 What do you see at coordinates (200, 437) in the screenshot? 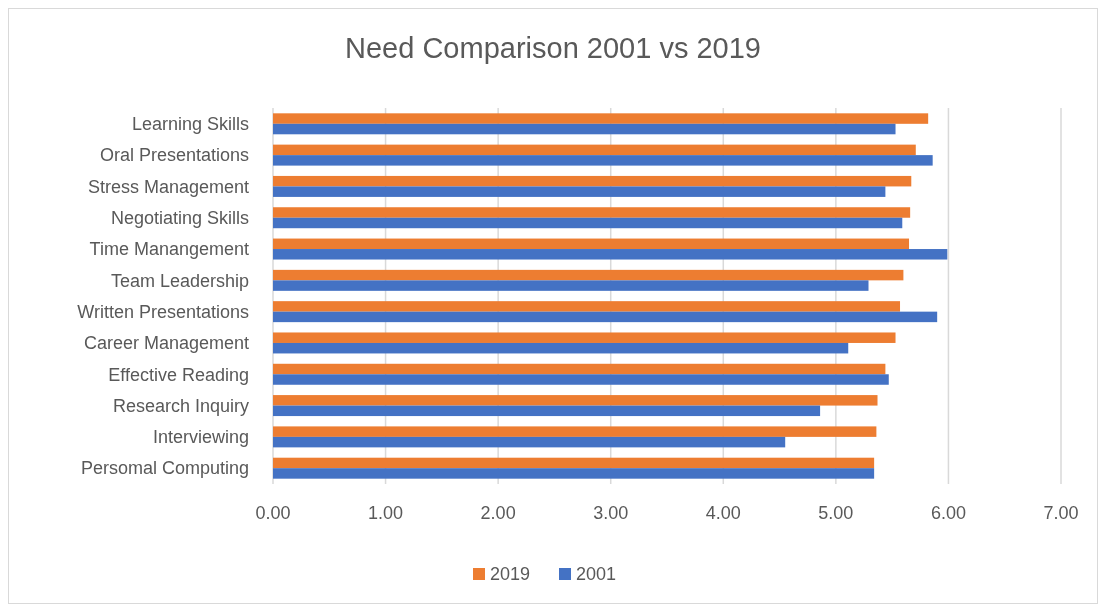
I see `y-tick-label: Interviewing` at bounding box center [200, 437].